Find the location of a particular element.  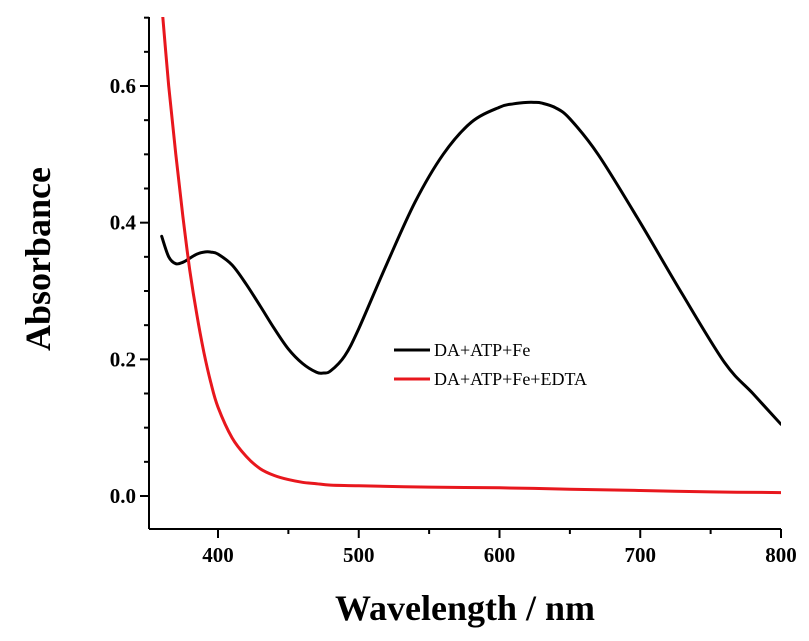

y-tick-label: 0.6 is located at coordinates (123, 86).